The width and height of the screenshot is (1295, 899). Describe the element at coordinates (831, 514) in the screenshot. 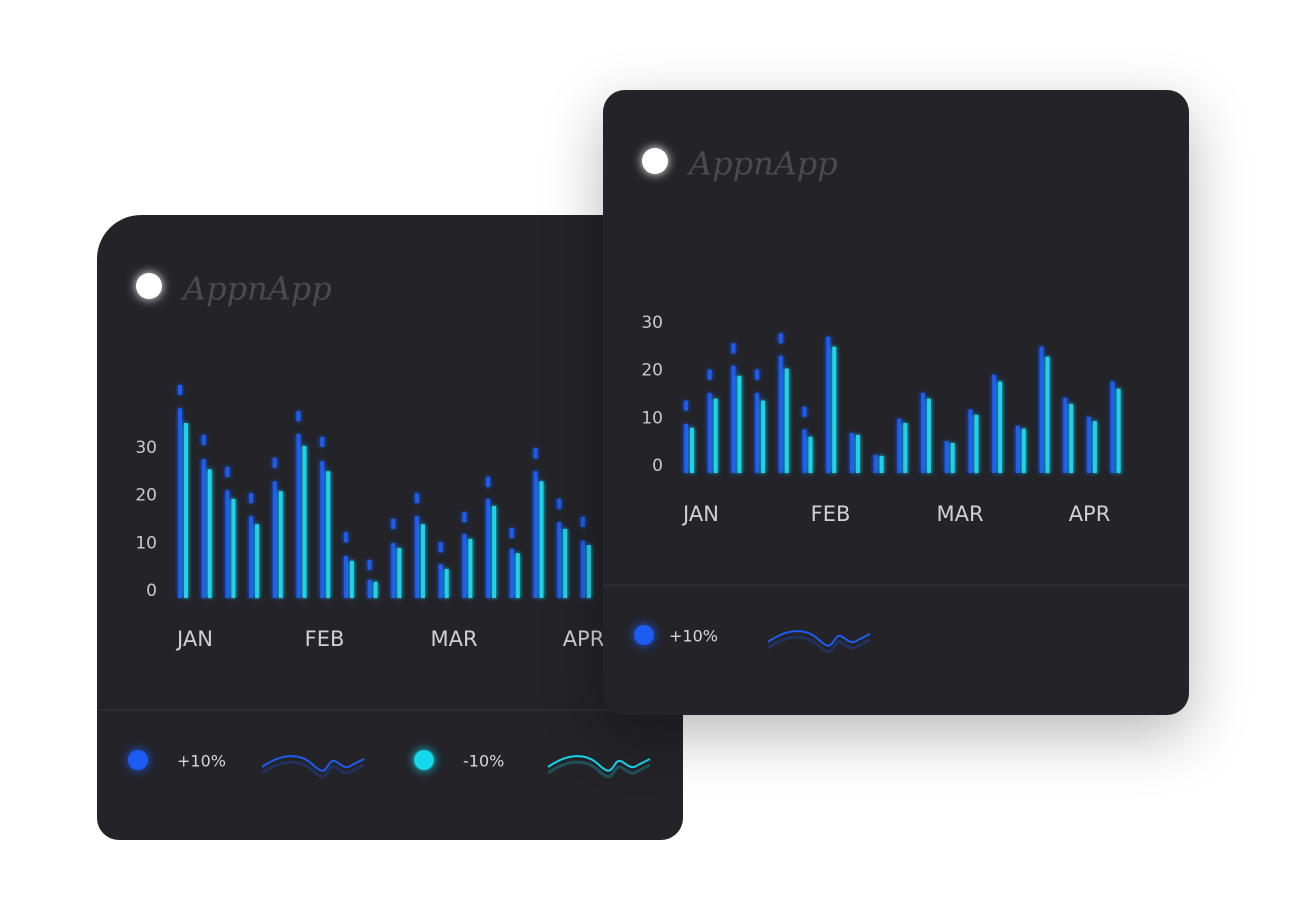

I see `x-label: FEB` at that location.